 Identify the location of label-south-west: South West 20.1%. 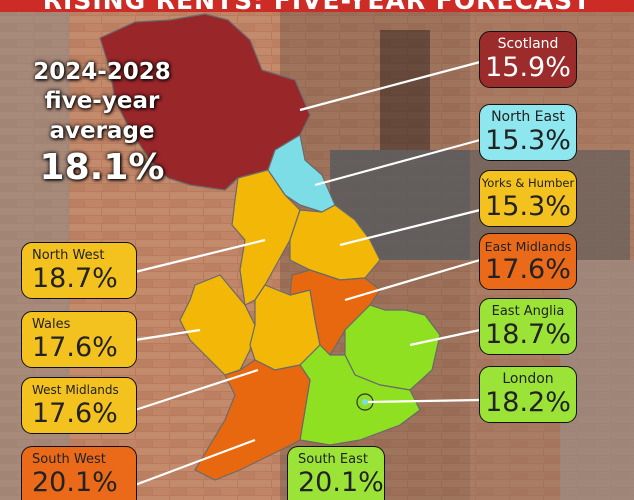
(79, 473).